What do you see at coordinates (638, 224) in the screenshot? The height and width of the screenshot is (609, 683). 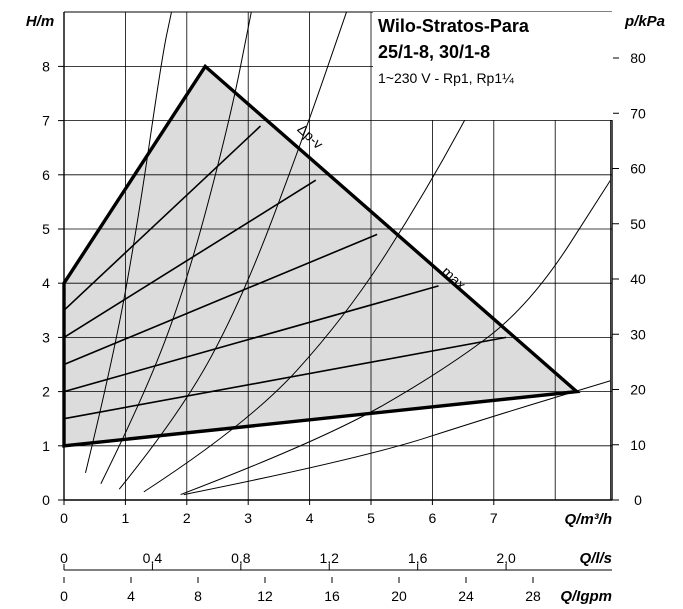 I see `p-tick-label: 50` at bounding box center [638, 224].